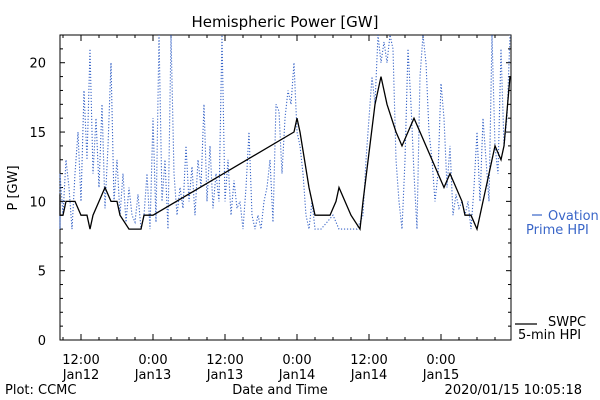  What do you see at coordinates (37, 64) in the screenshot?
I see `y-tick-label: 20` at bounding box center [37, 64].